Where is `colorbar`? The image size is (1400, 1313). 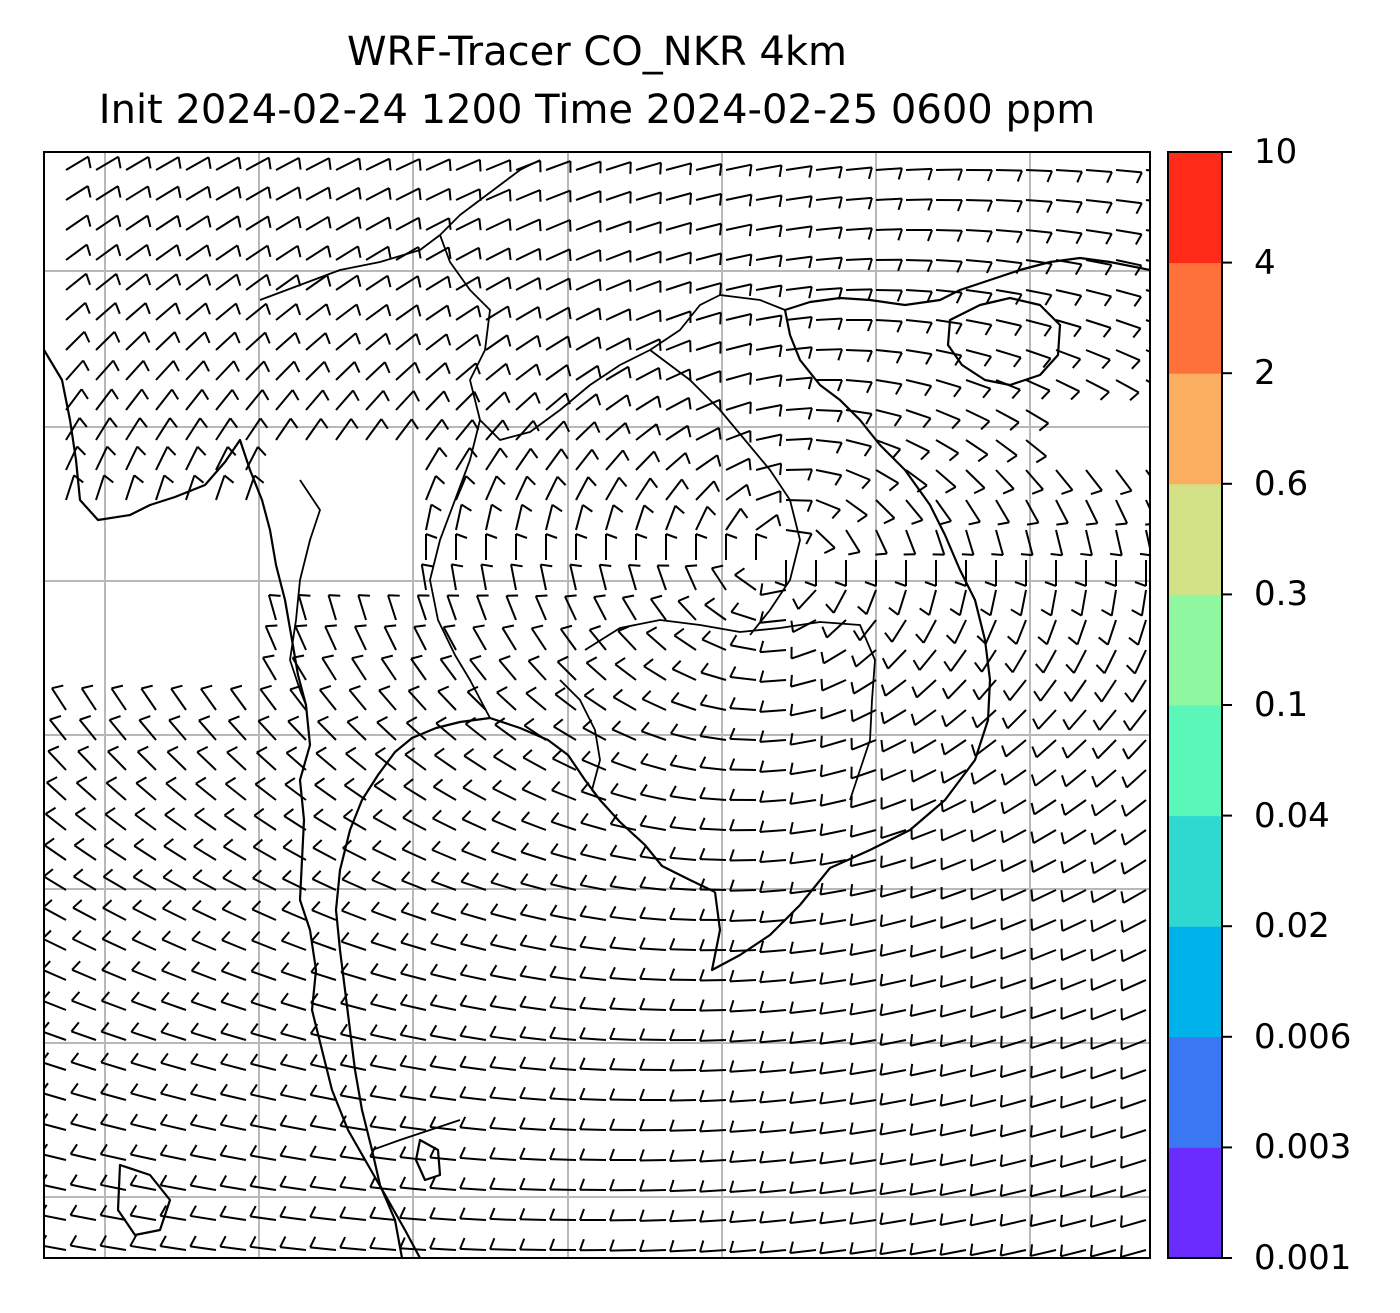
colorbar is located at coordinates (1199, 705).